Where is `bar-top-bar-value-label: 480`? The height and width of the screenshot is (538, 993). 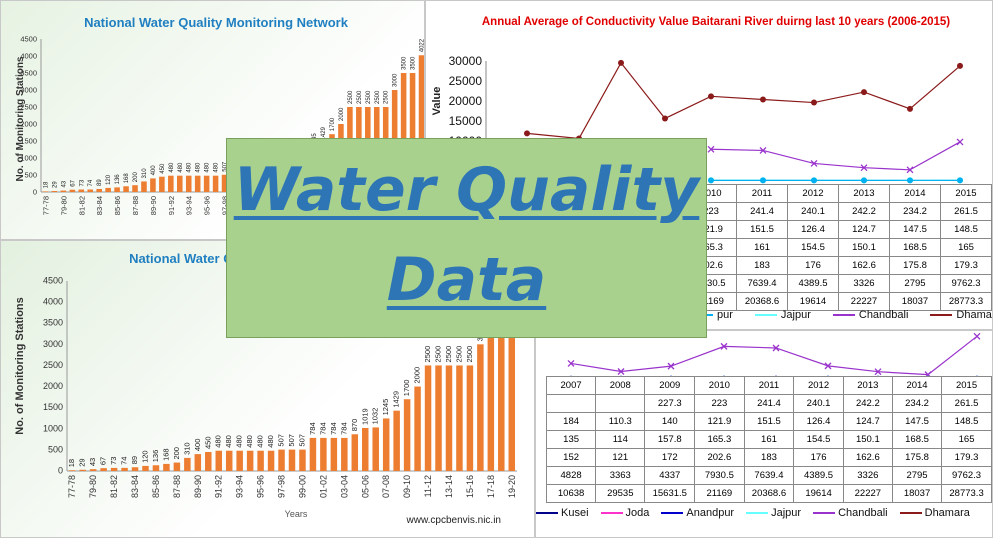
bar-top-bar-value-label: 480 is located at coordinates (217, 167).